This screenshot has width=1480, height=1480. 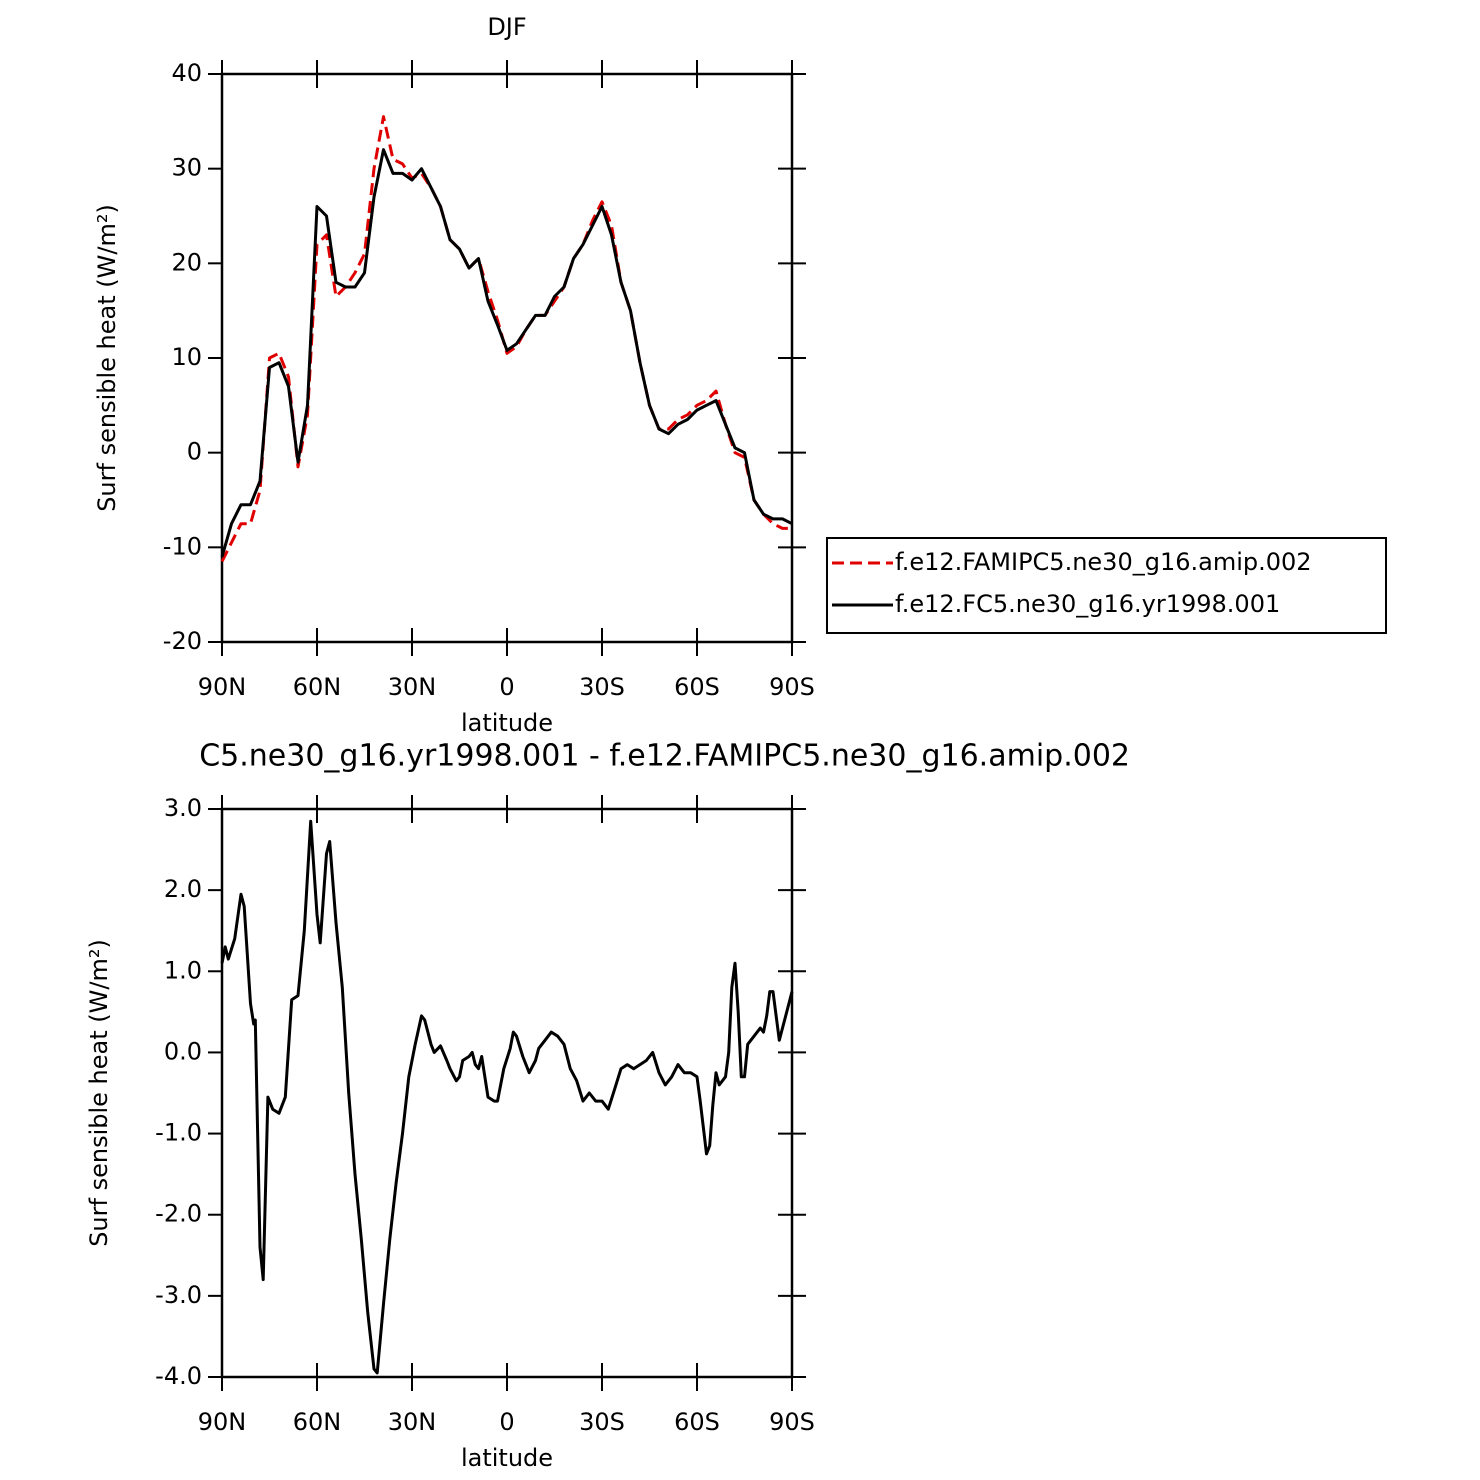 What do you see at coordinates (178, 1133) in the screenshot?
I see `y-tick-label: -1.0` at bounding box center [178, 1133].